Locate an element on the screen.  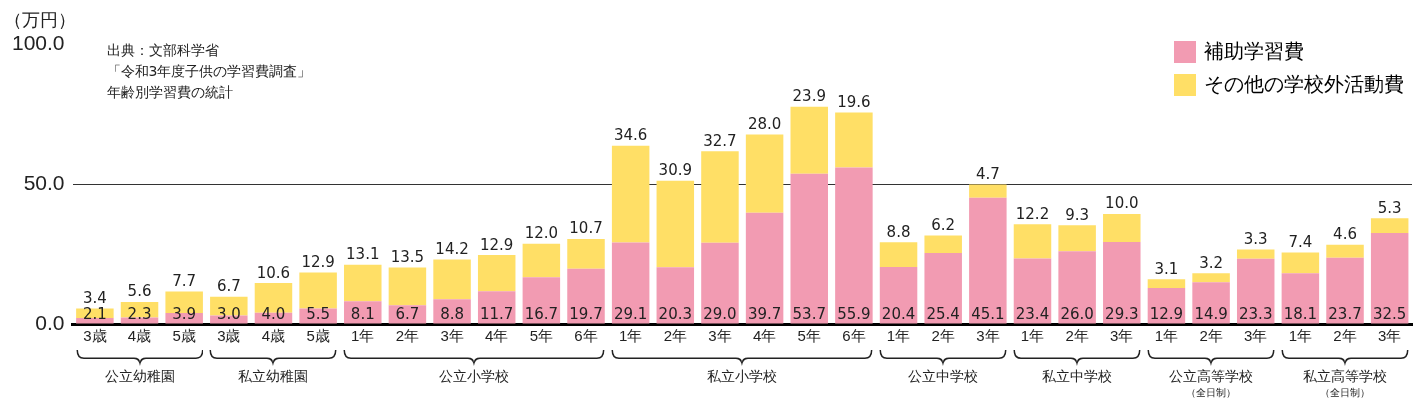
y-tick-label: 0.0 is located at coordinates (50, 322).